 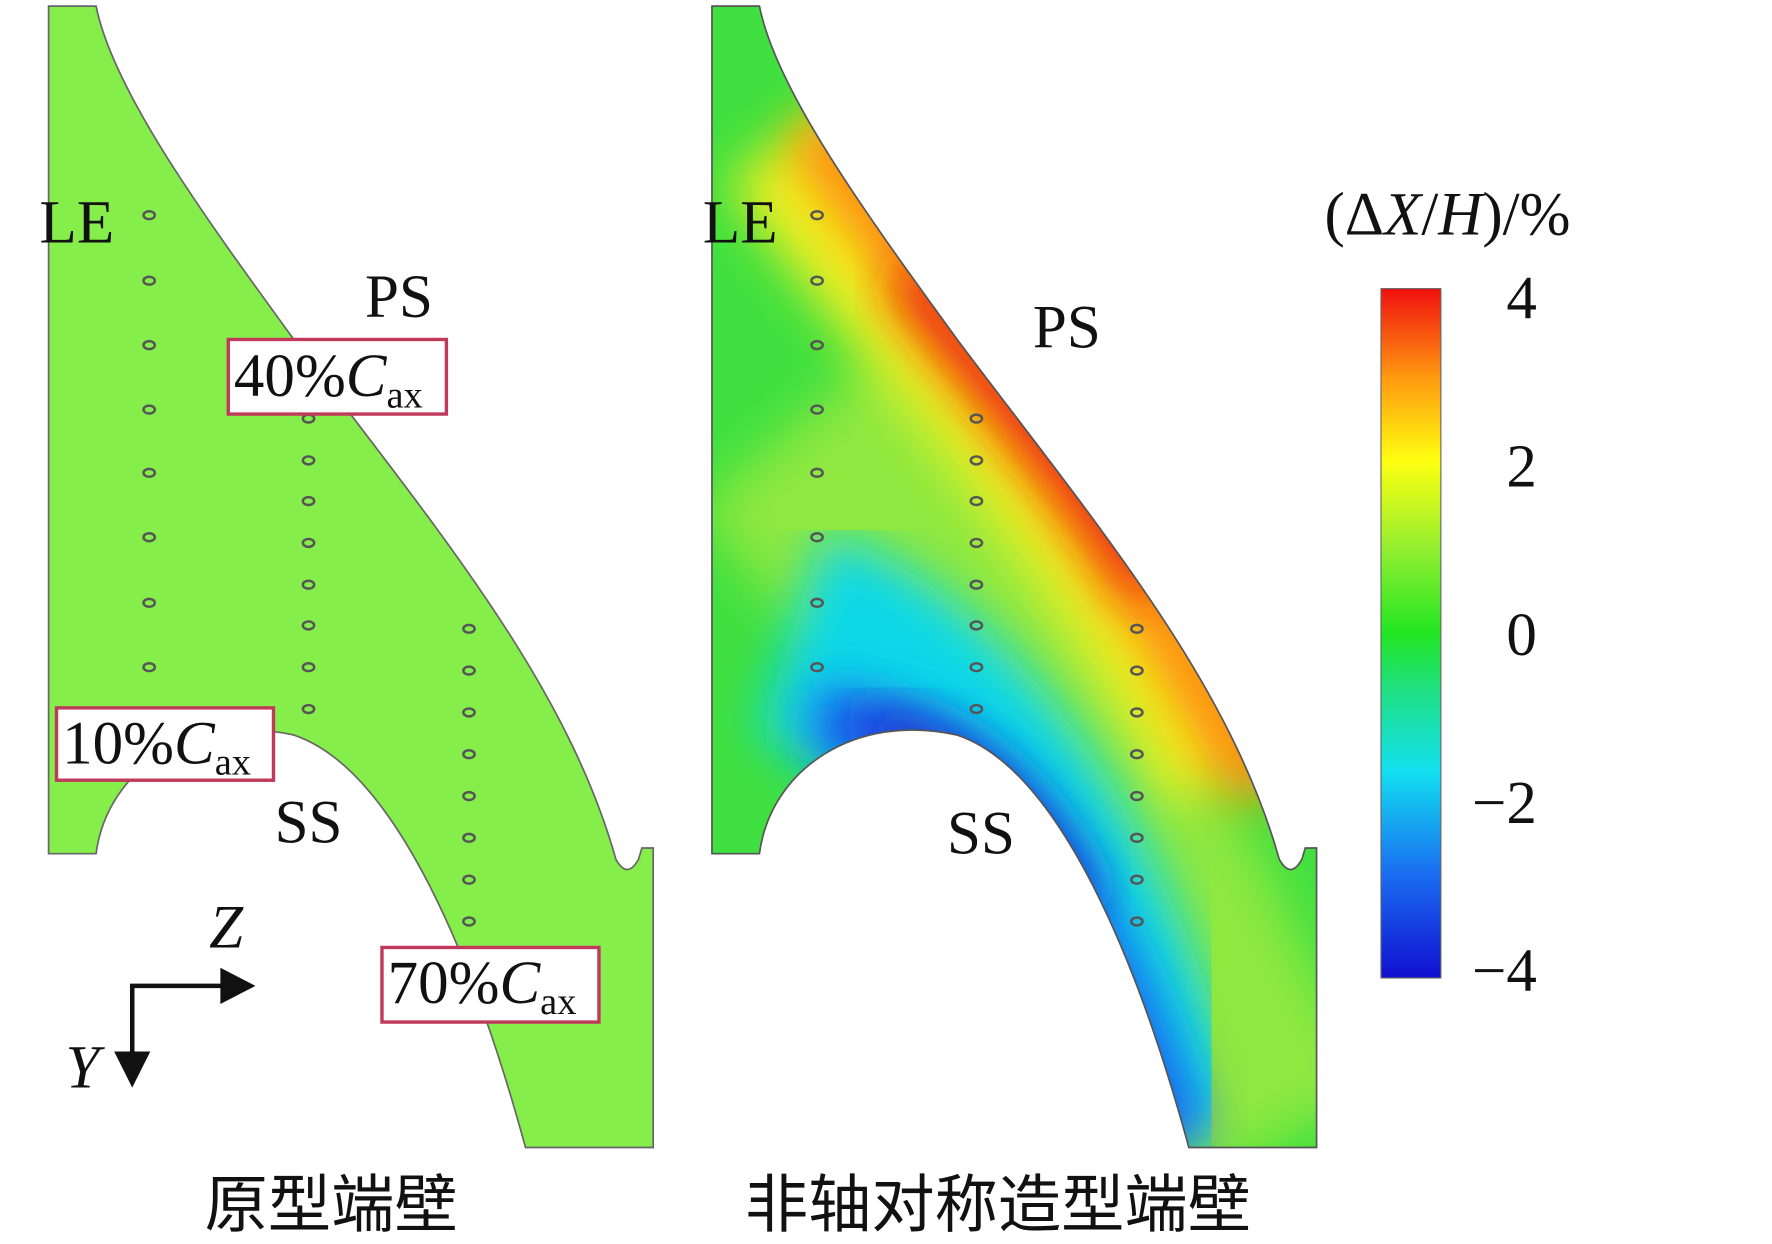 I want to click on panel-caption: 非轴对称造型端壁, so click(x=998, y=1206).